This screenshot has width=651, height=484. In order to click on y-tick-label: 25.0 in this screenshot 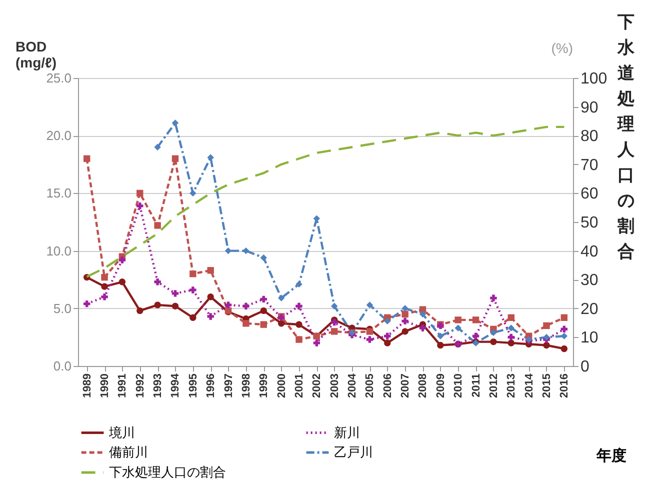, I will do `click(59, 78)`.